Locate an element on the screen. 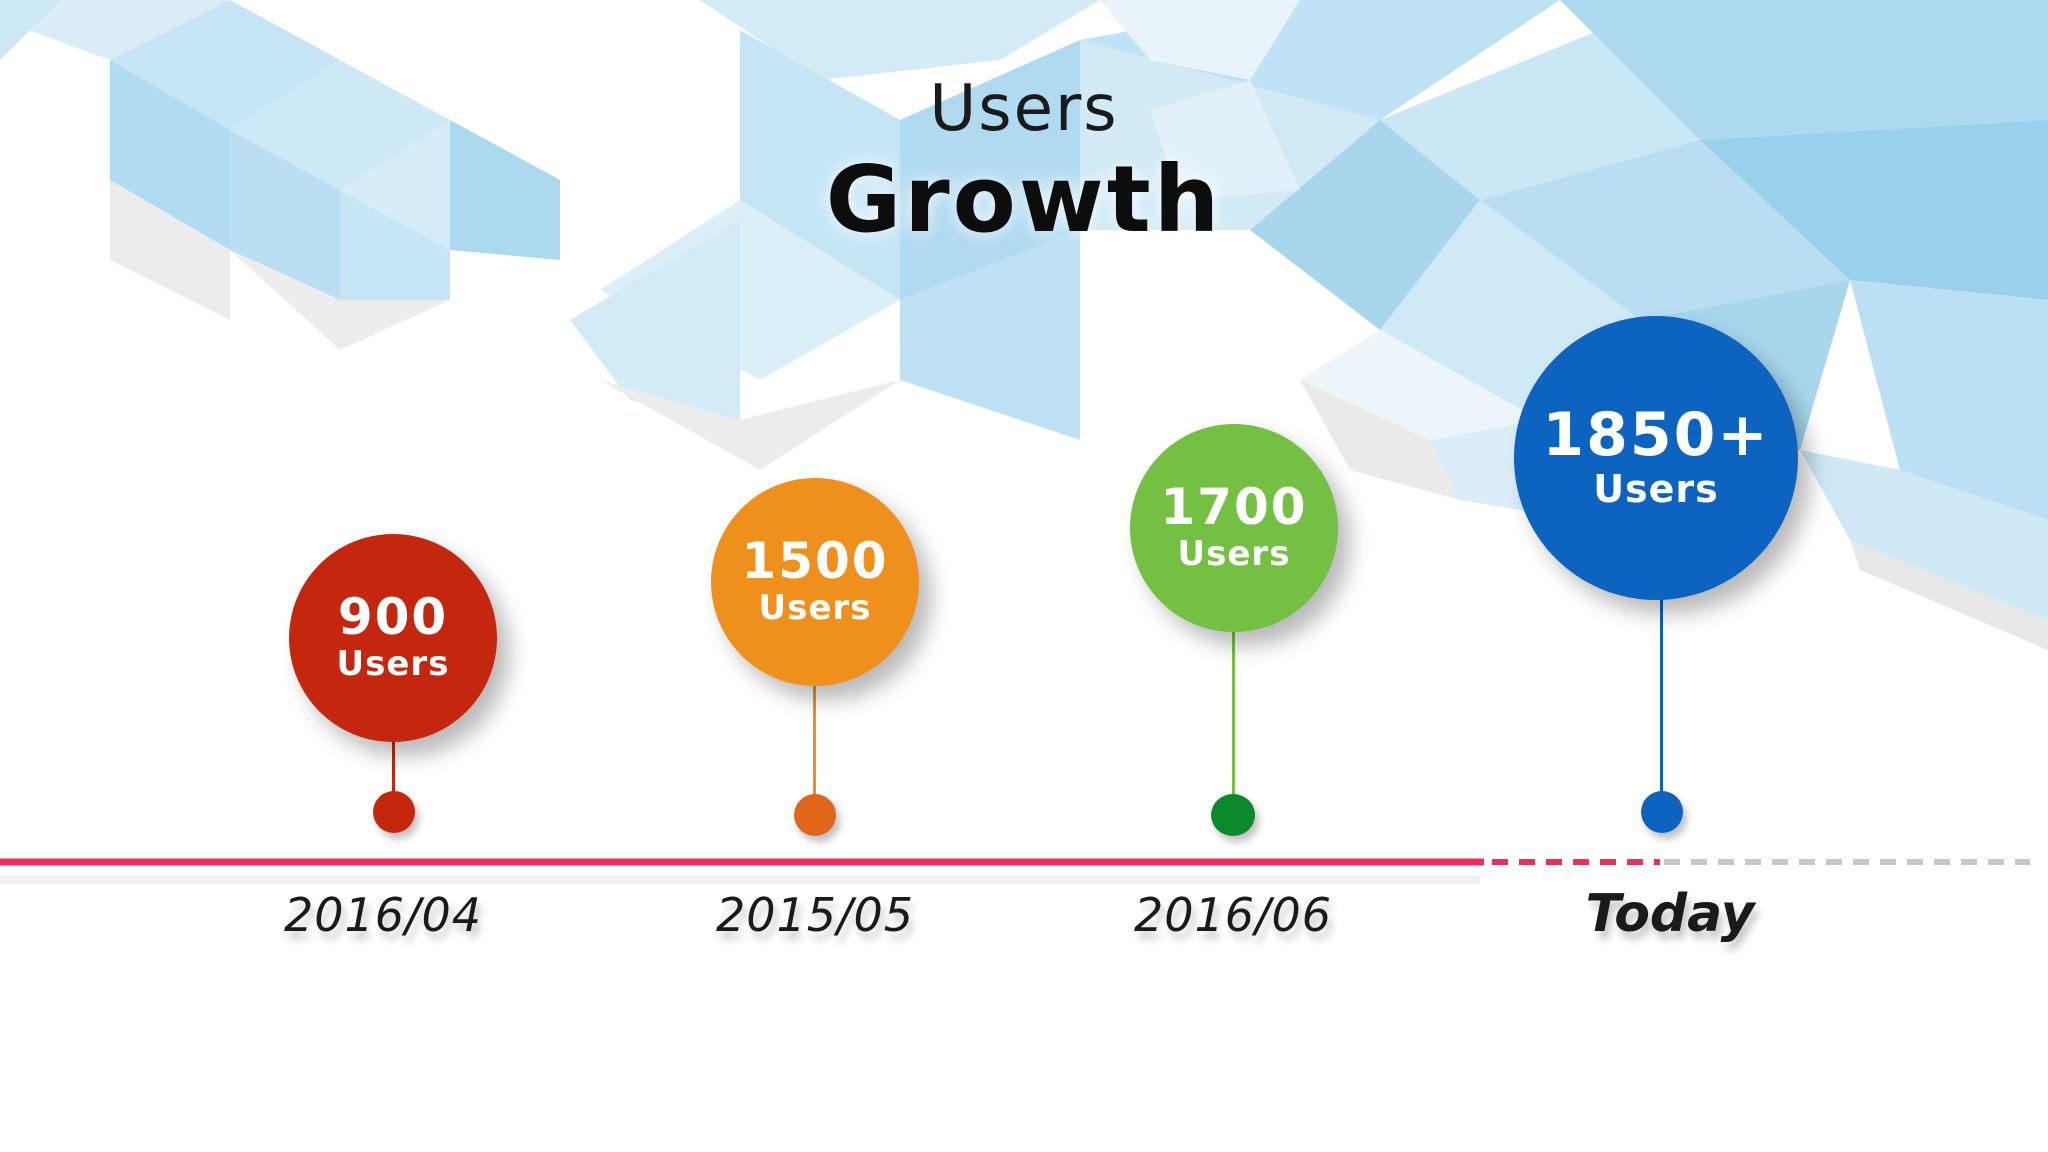  milestone-date: 2016/04 is located at coordinates (383, 915).